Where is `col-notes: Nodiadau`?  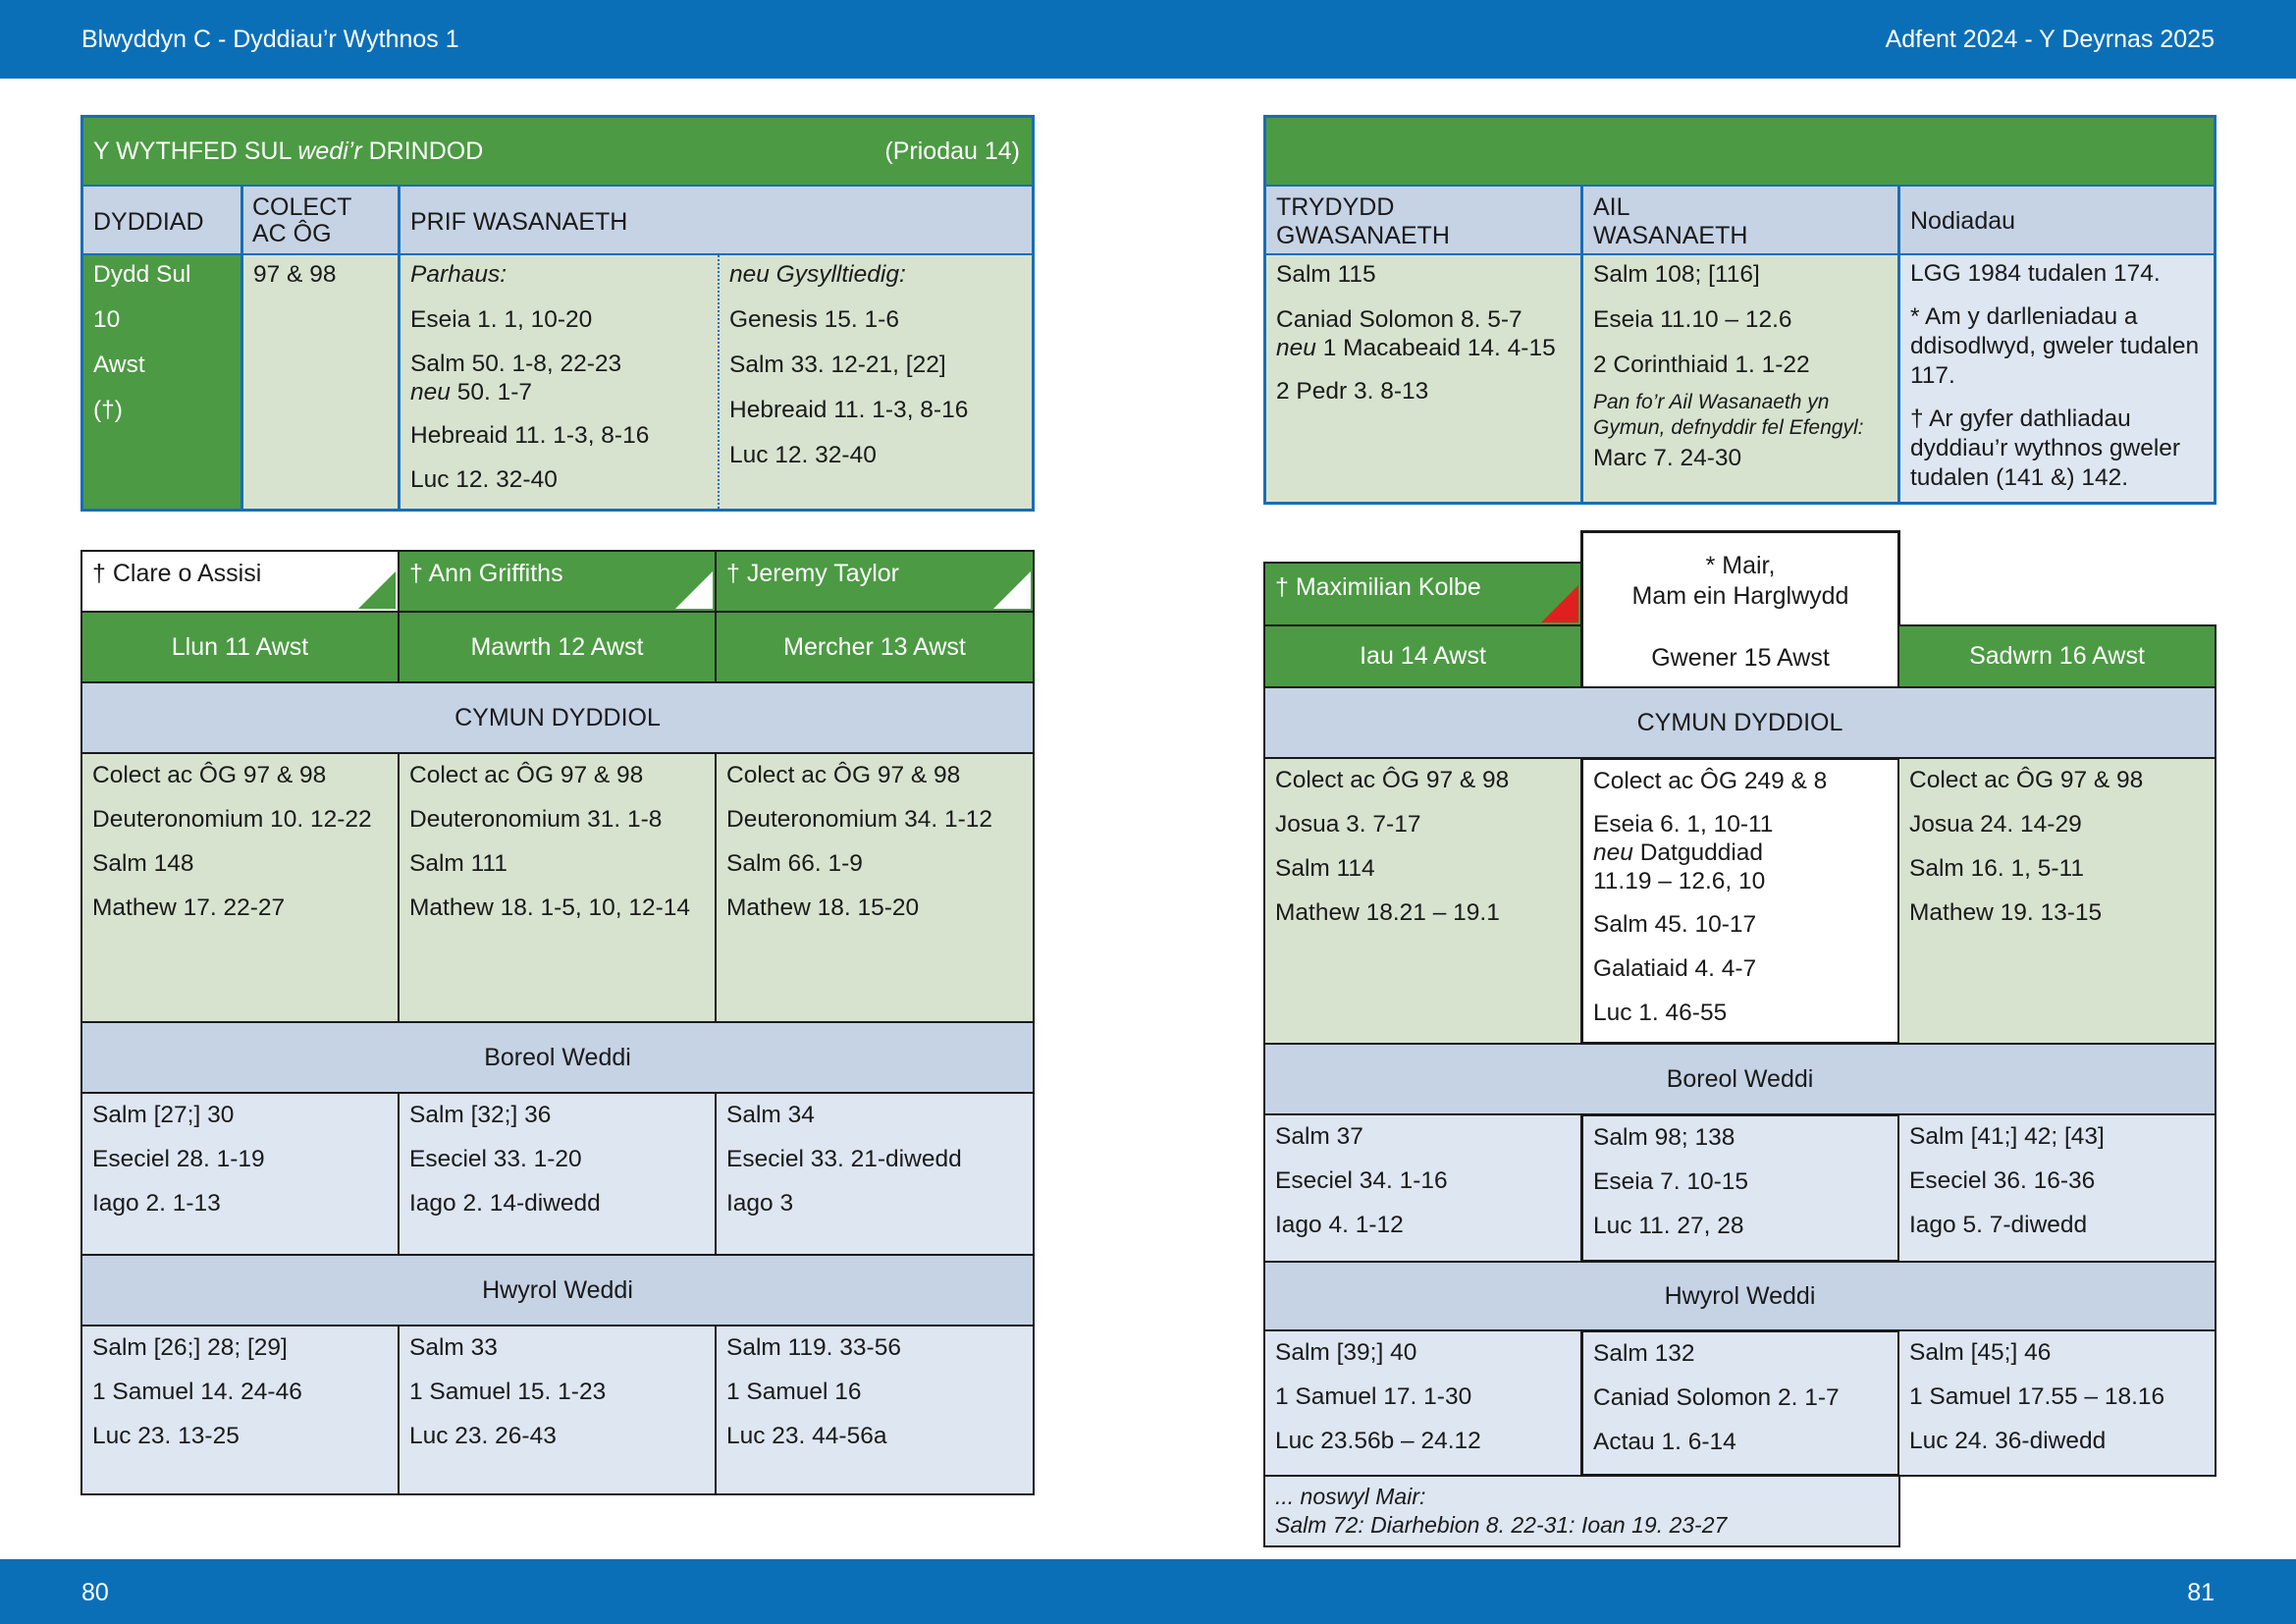
col-notes: Nodiadau is located at coordinates (1963, 221).